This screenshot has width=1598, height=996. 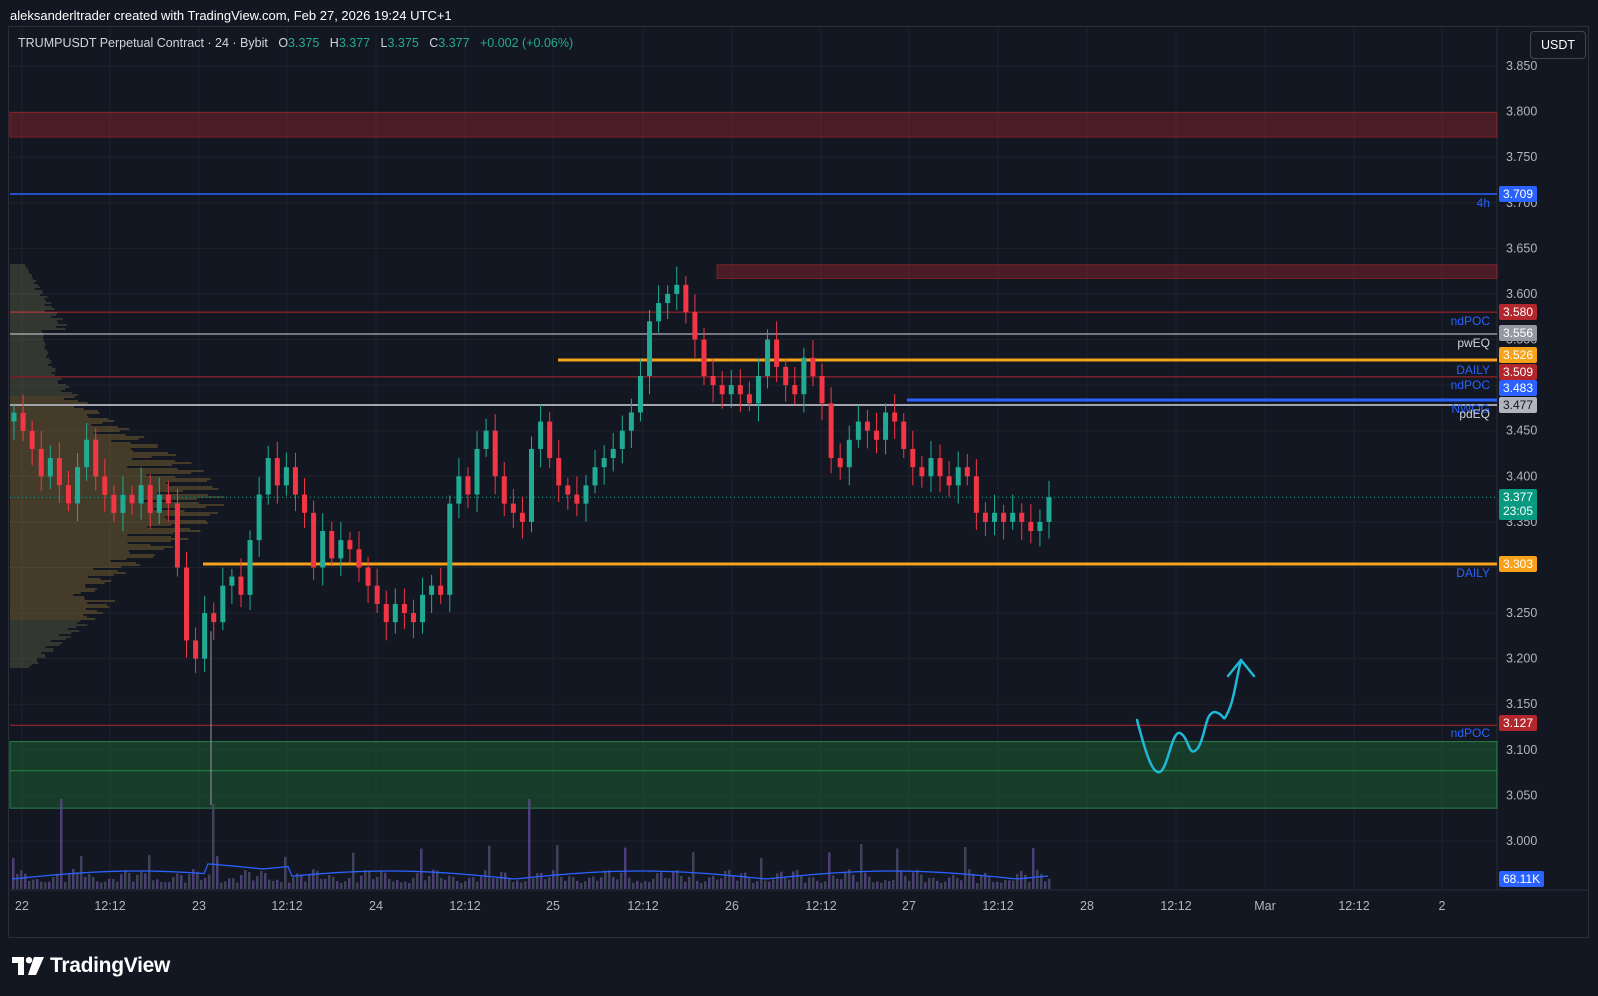 What do you see at coordinates (283, 43) in the screenshot?
I see `open-label: O` at bounding box center [283, 43].